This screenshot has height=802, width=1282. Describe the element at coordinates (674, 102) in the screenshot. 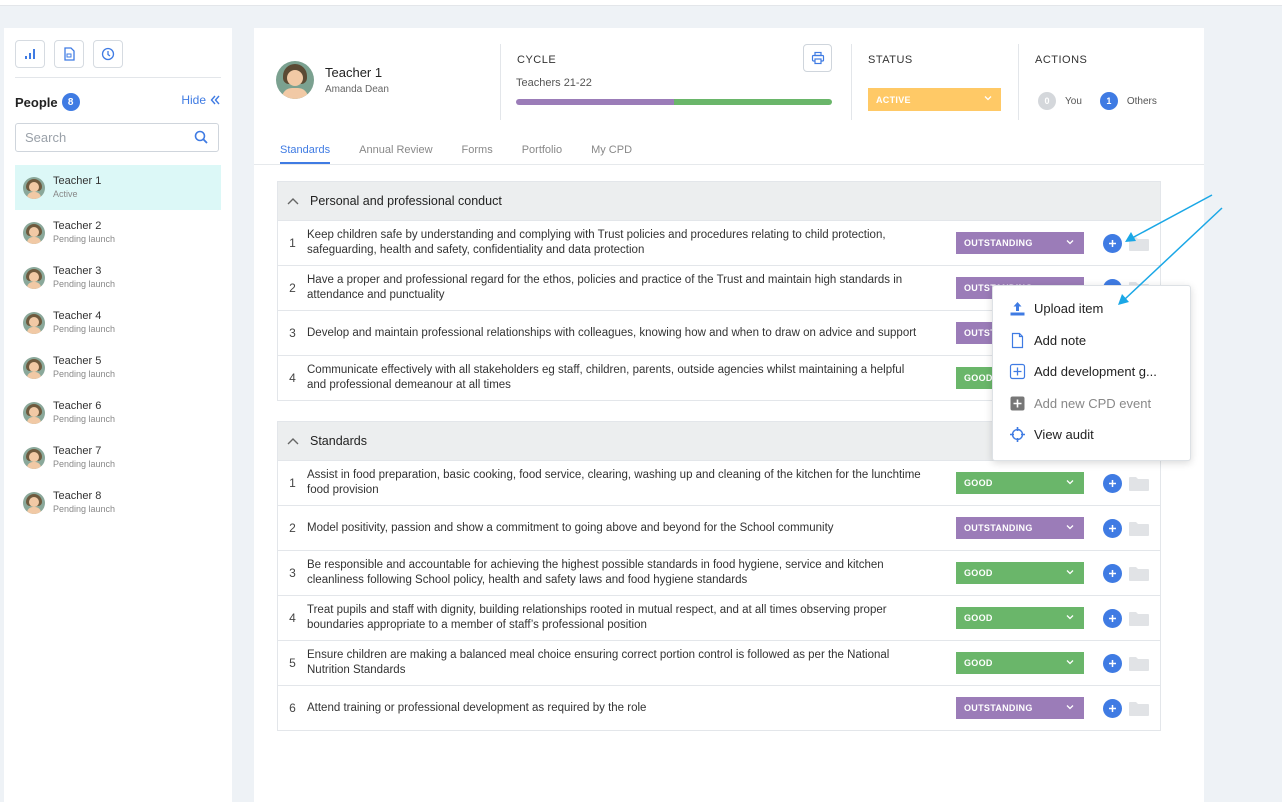

I see `cycle-progress-bar` at that location.